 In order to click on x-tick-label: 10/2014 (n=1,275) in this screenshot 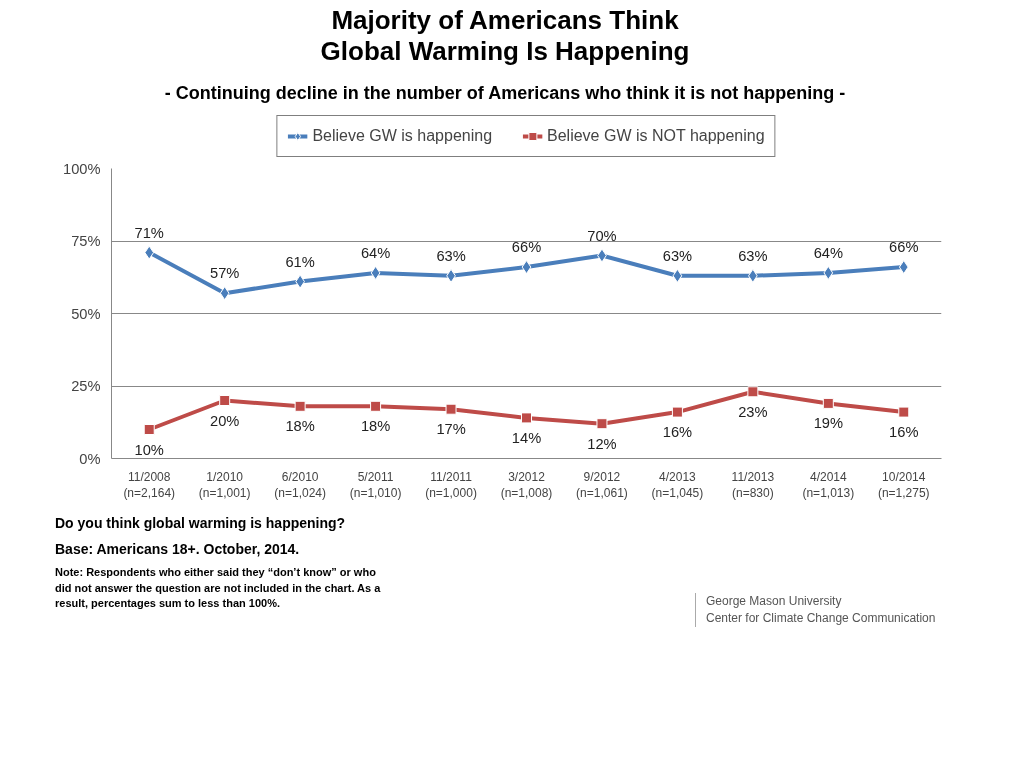, I will do `click(903, 485)`.